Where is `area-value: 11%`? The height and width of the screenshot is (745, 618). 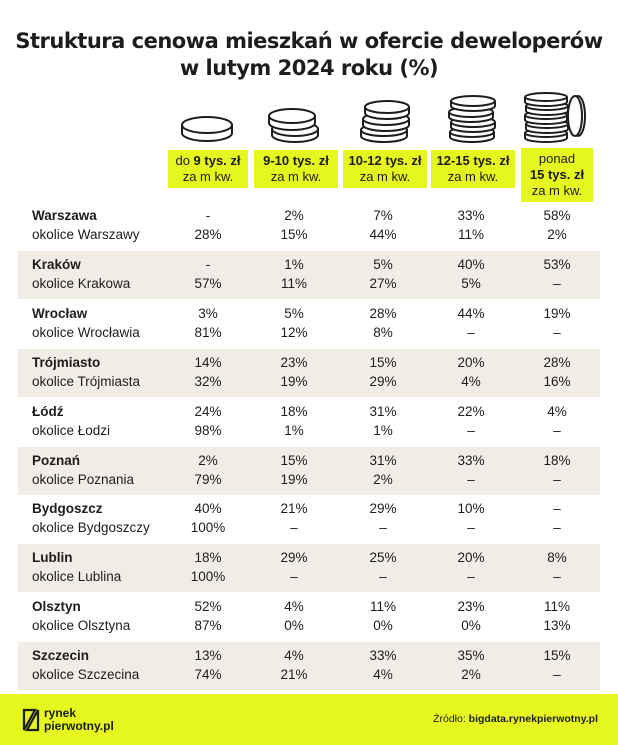 area-value: 11% is located at coordinates (471, 234).